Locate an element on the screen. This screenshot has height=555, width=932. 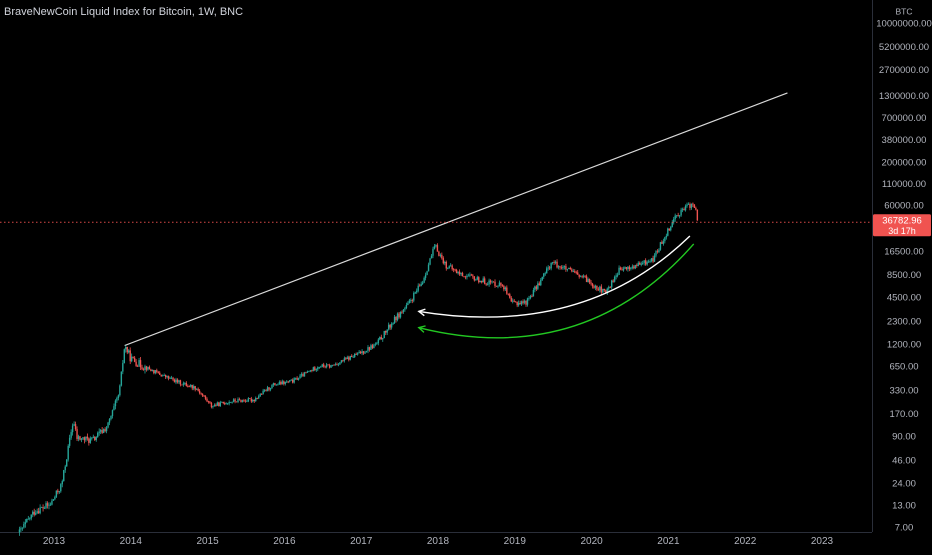
white-arrow is located at coordinates (554, 276).